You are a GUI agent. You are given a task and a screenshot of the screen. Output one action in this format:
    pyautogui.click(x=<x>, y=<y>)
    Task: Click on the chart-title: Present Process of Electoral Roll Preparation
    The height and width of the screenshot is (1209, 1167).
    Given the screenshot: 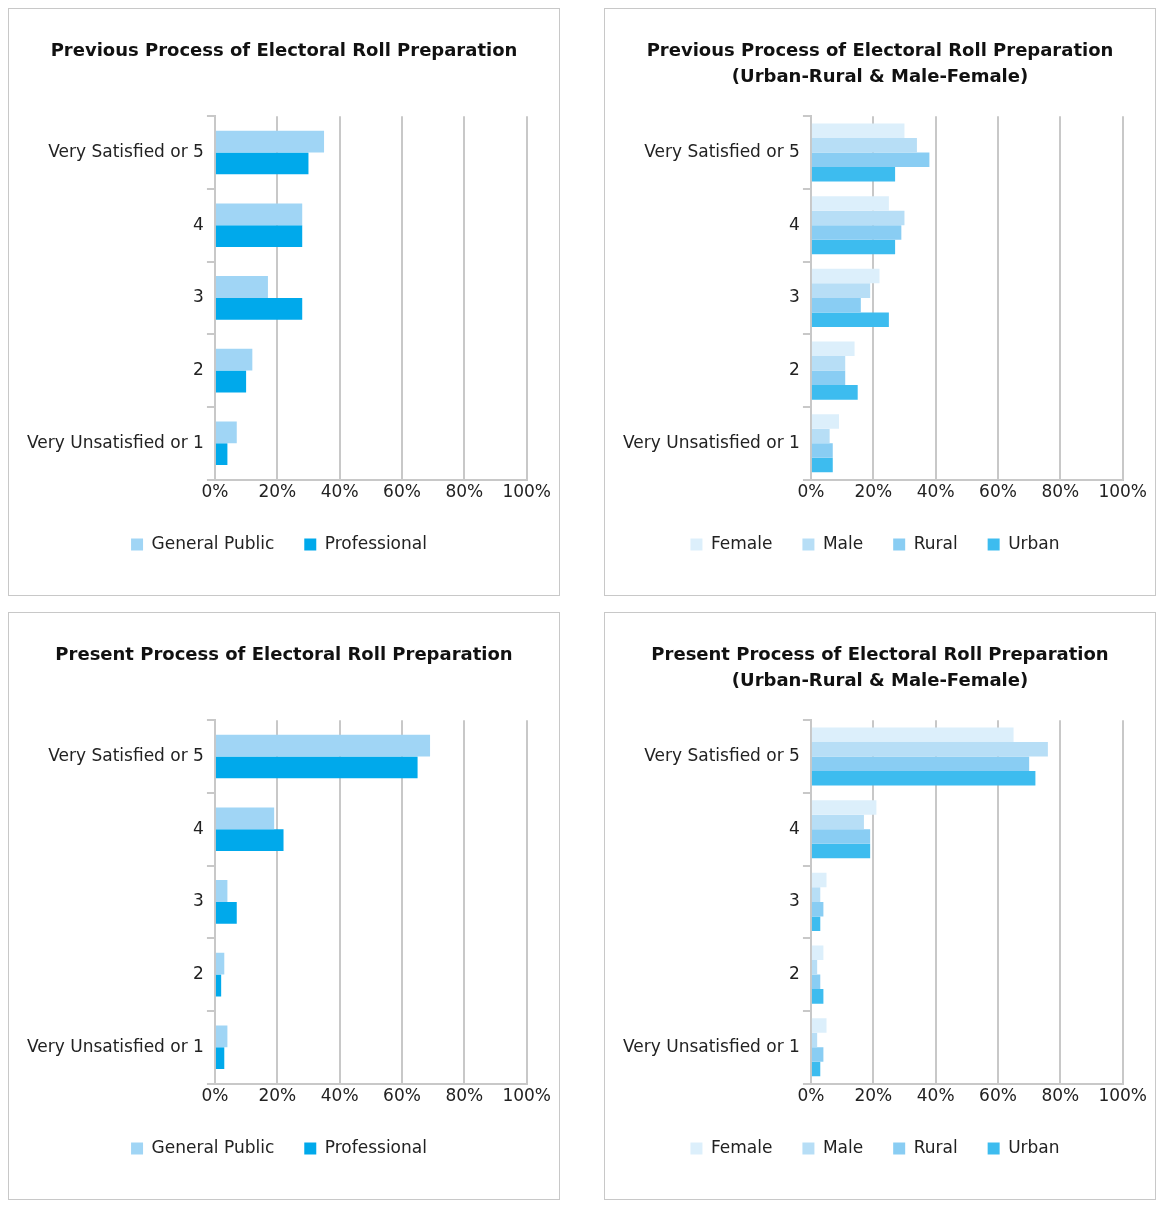 What is the action you would take?
    pyautogui.click(x=284, y=654)
    